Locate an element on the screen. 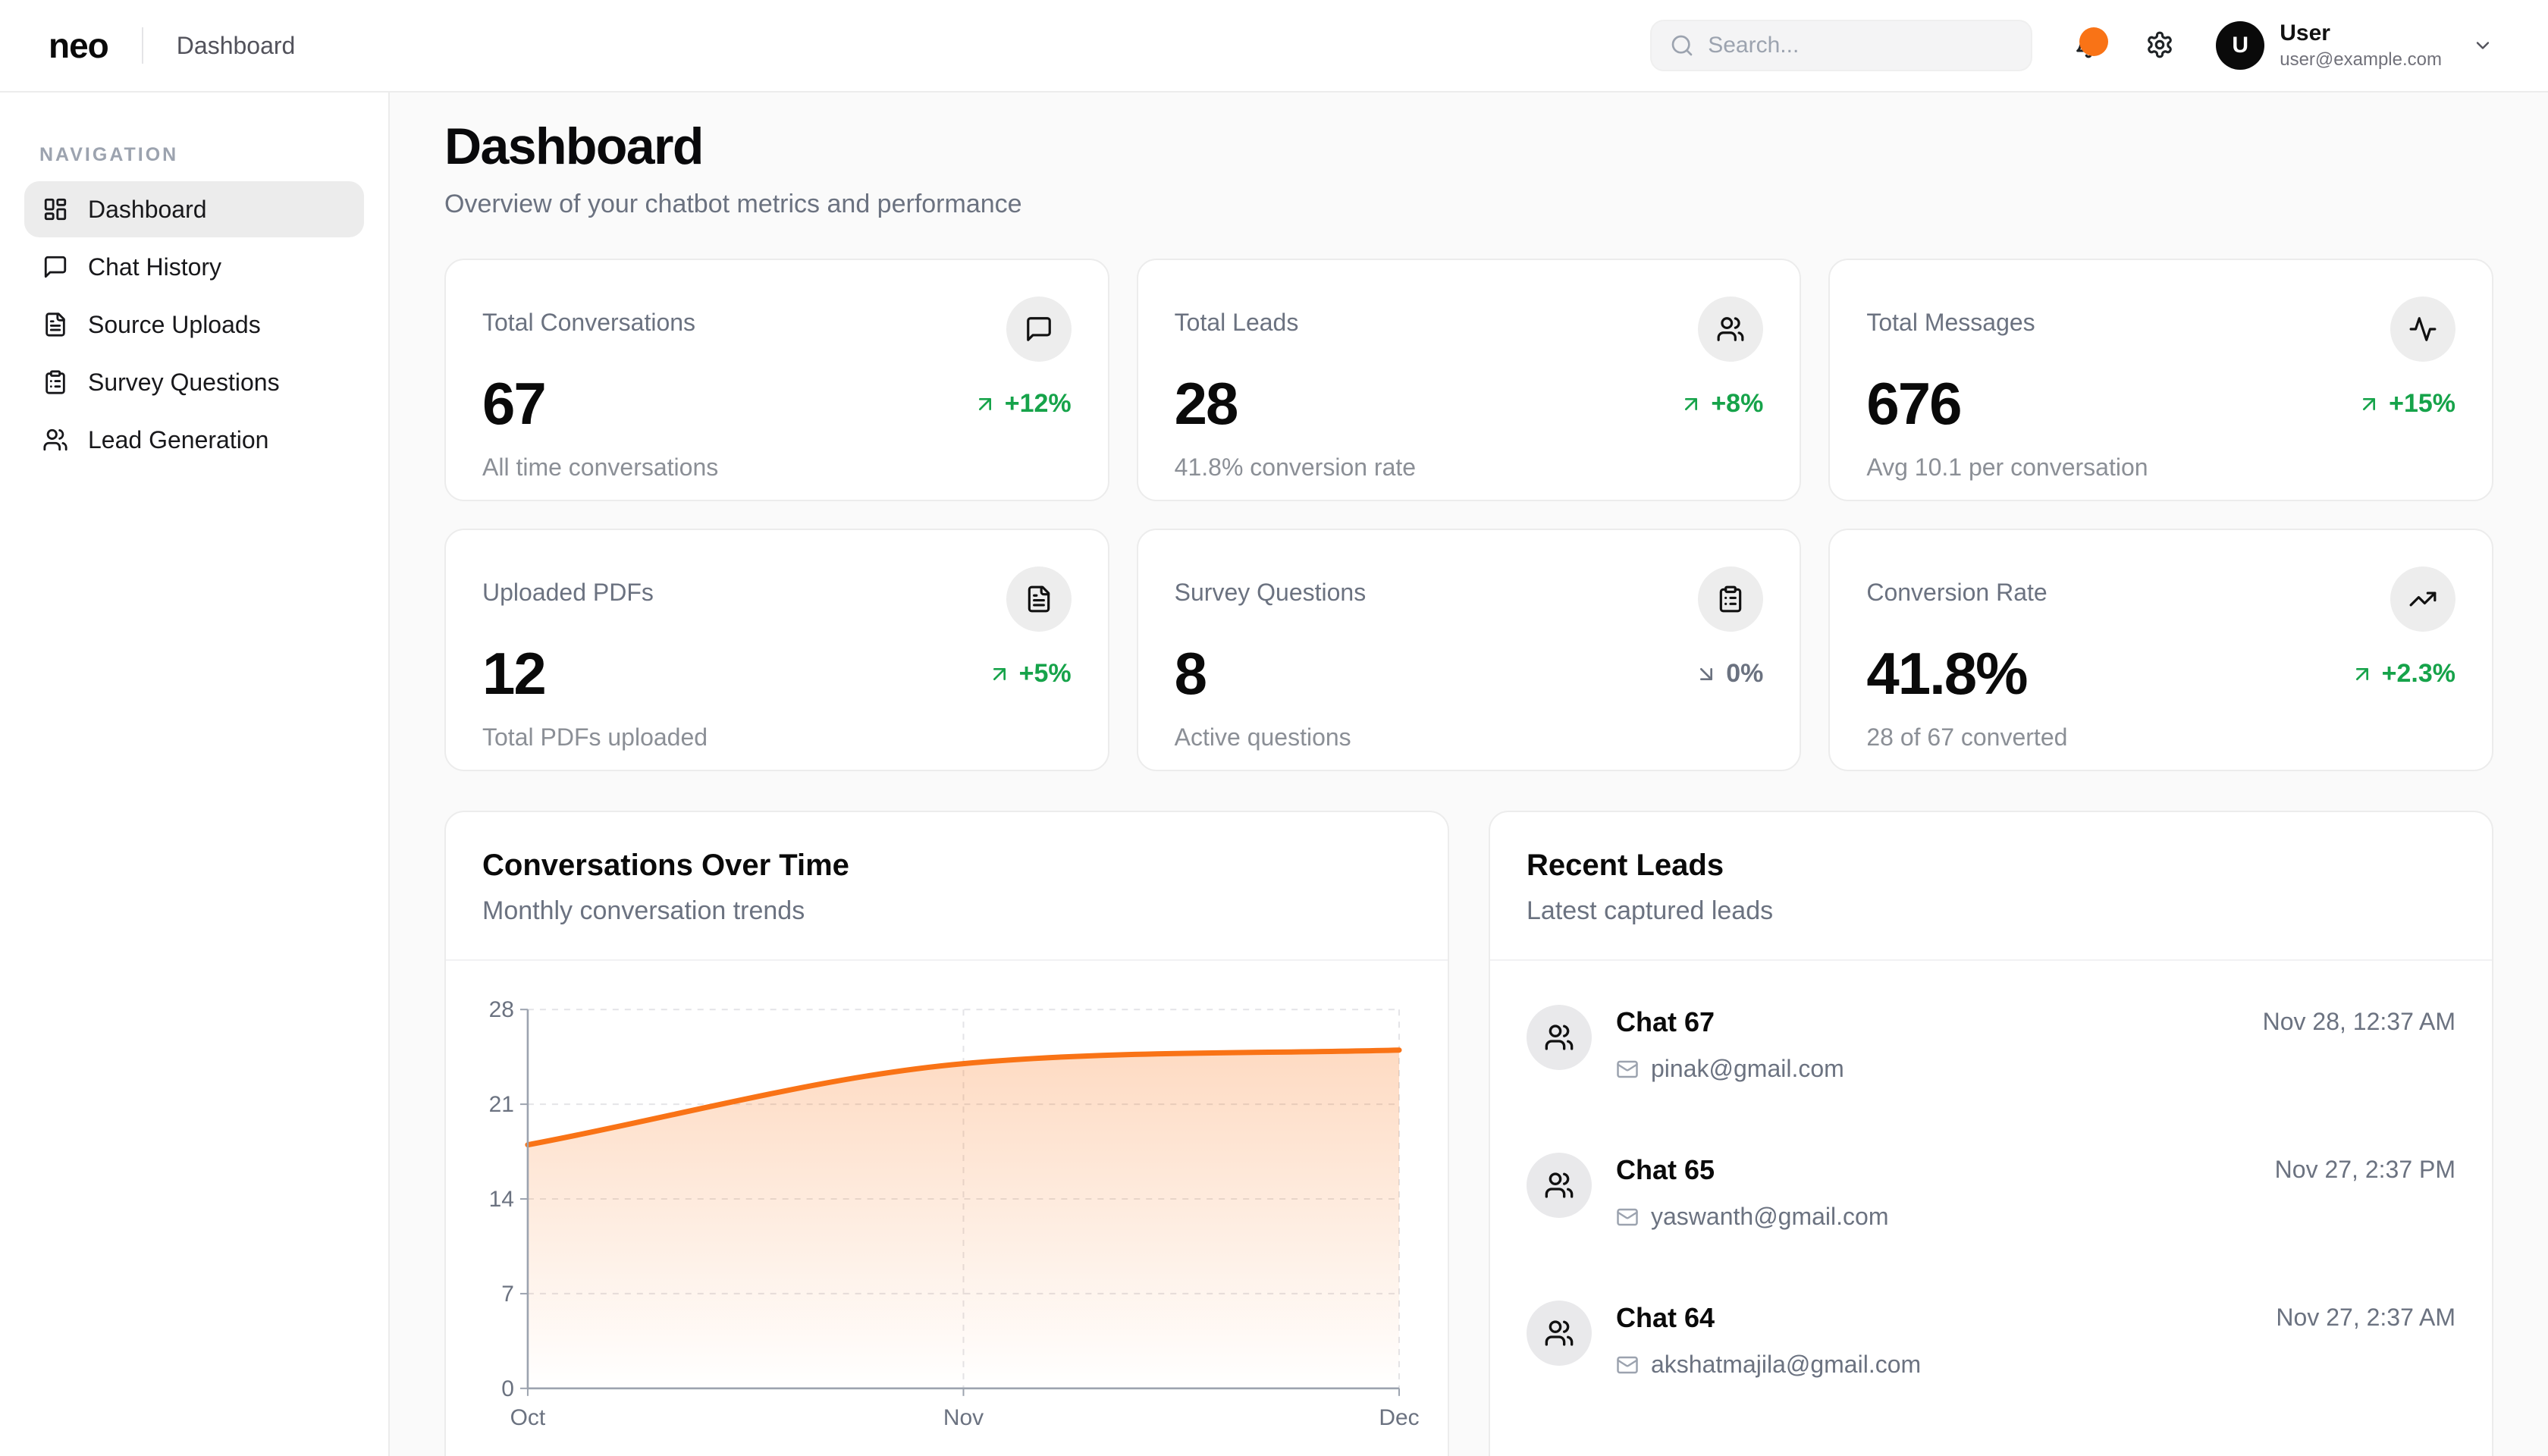 The width and height of the screenshot is (2548, 1456). trend-badge: +12% is located at coordinates (1022, 404).